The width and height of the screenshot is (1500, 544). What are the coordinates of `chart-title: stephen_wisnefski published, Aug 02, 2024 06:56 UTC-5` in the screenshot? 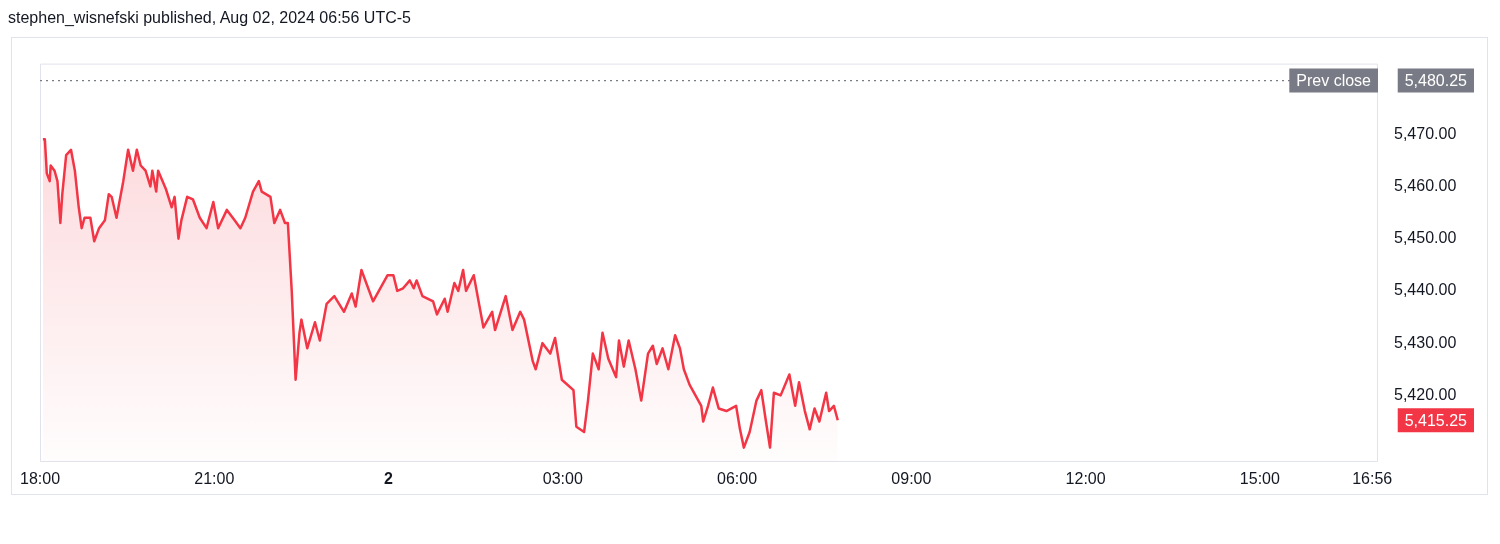 It's located at (210, 18).